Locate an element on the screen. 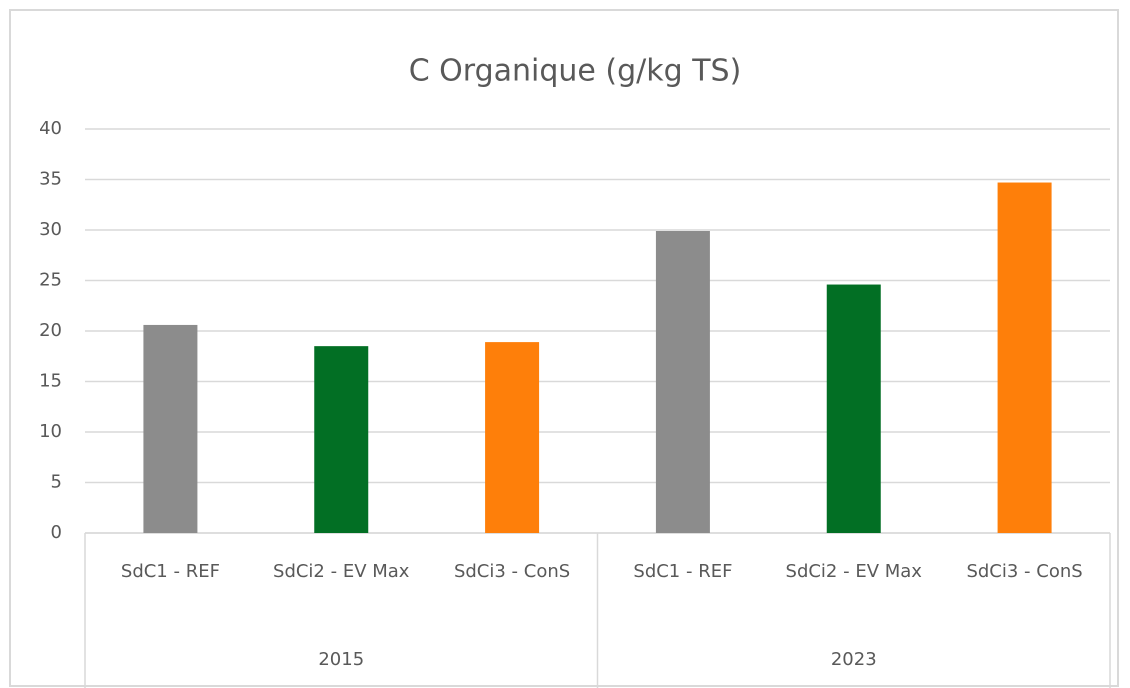 This screenshot has width=1130, height=688. y-tick-label: 20 is located at coordinates (50, 330).